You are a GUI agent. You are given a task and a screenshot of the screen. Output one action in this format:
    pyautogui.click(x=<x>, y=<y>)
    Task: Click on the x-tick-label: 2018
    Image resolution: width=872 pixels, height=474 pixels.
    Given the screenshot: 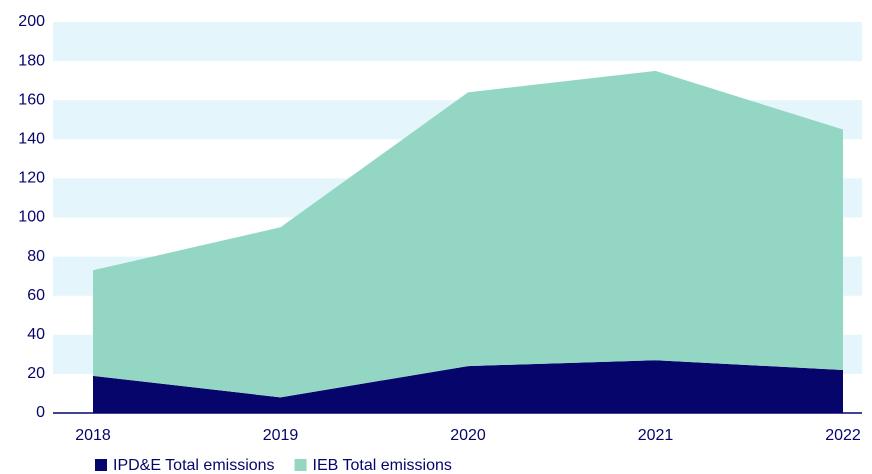 What is the action you would take?
    pyautogui.click(x=93, y=435)
    